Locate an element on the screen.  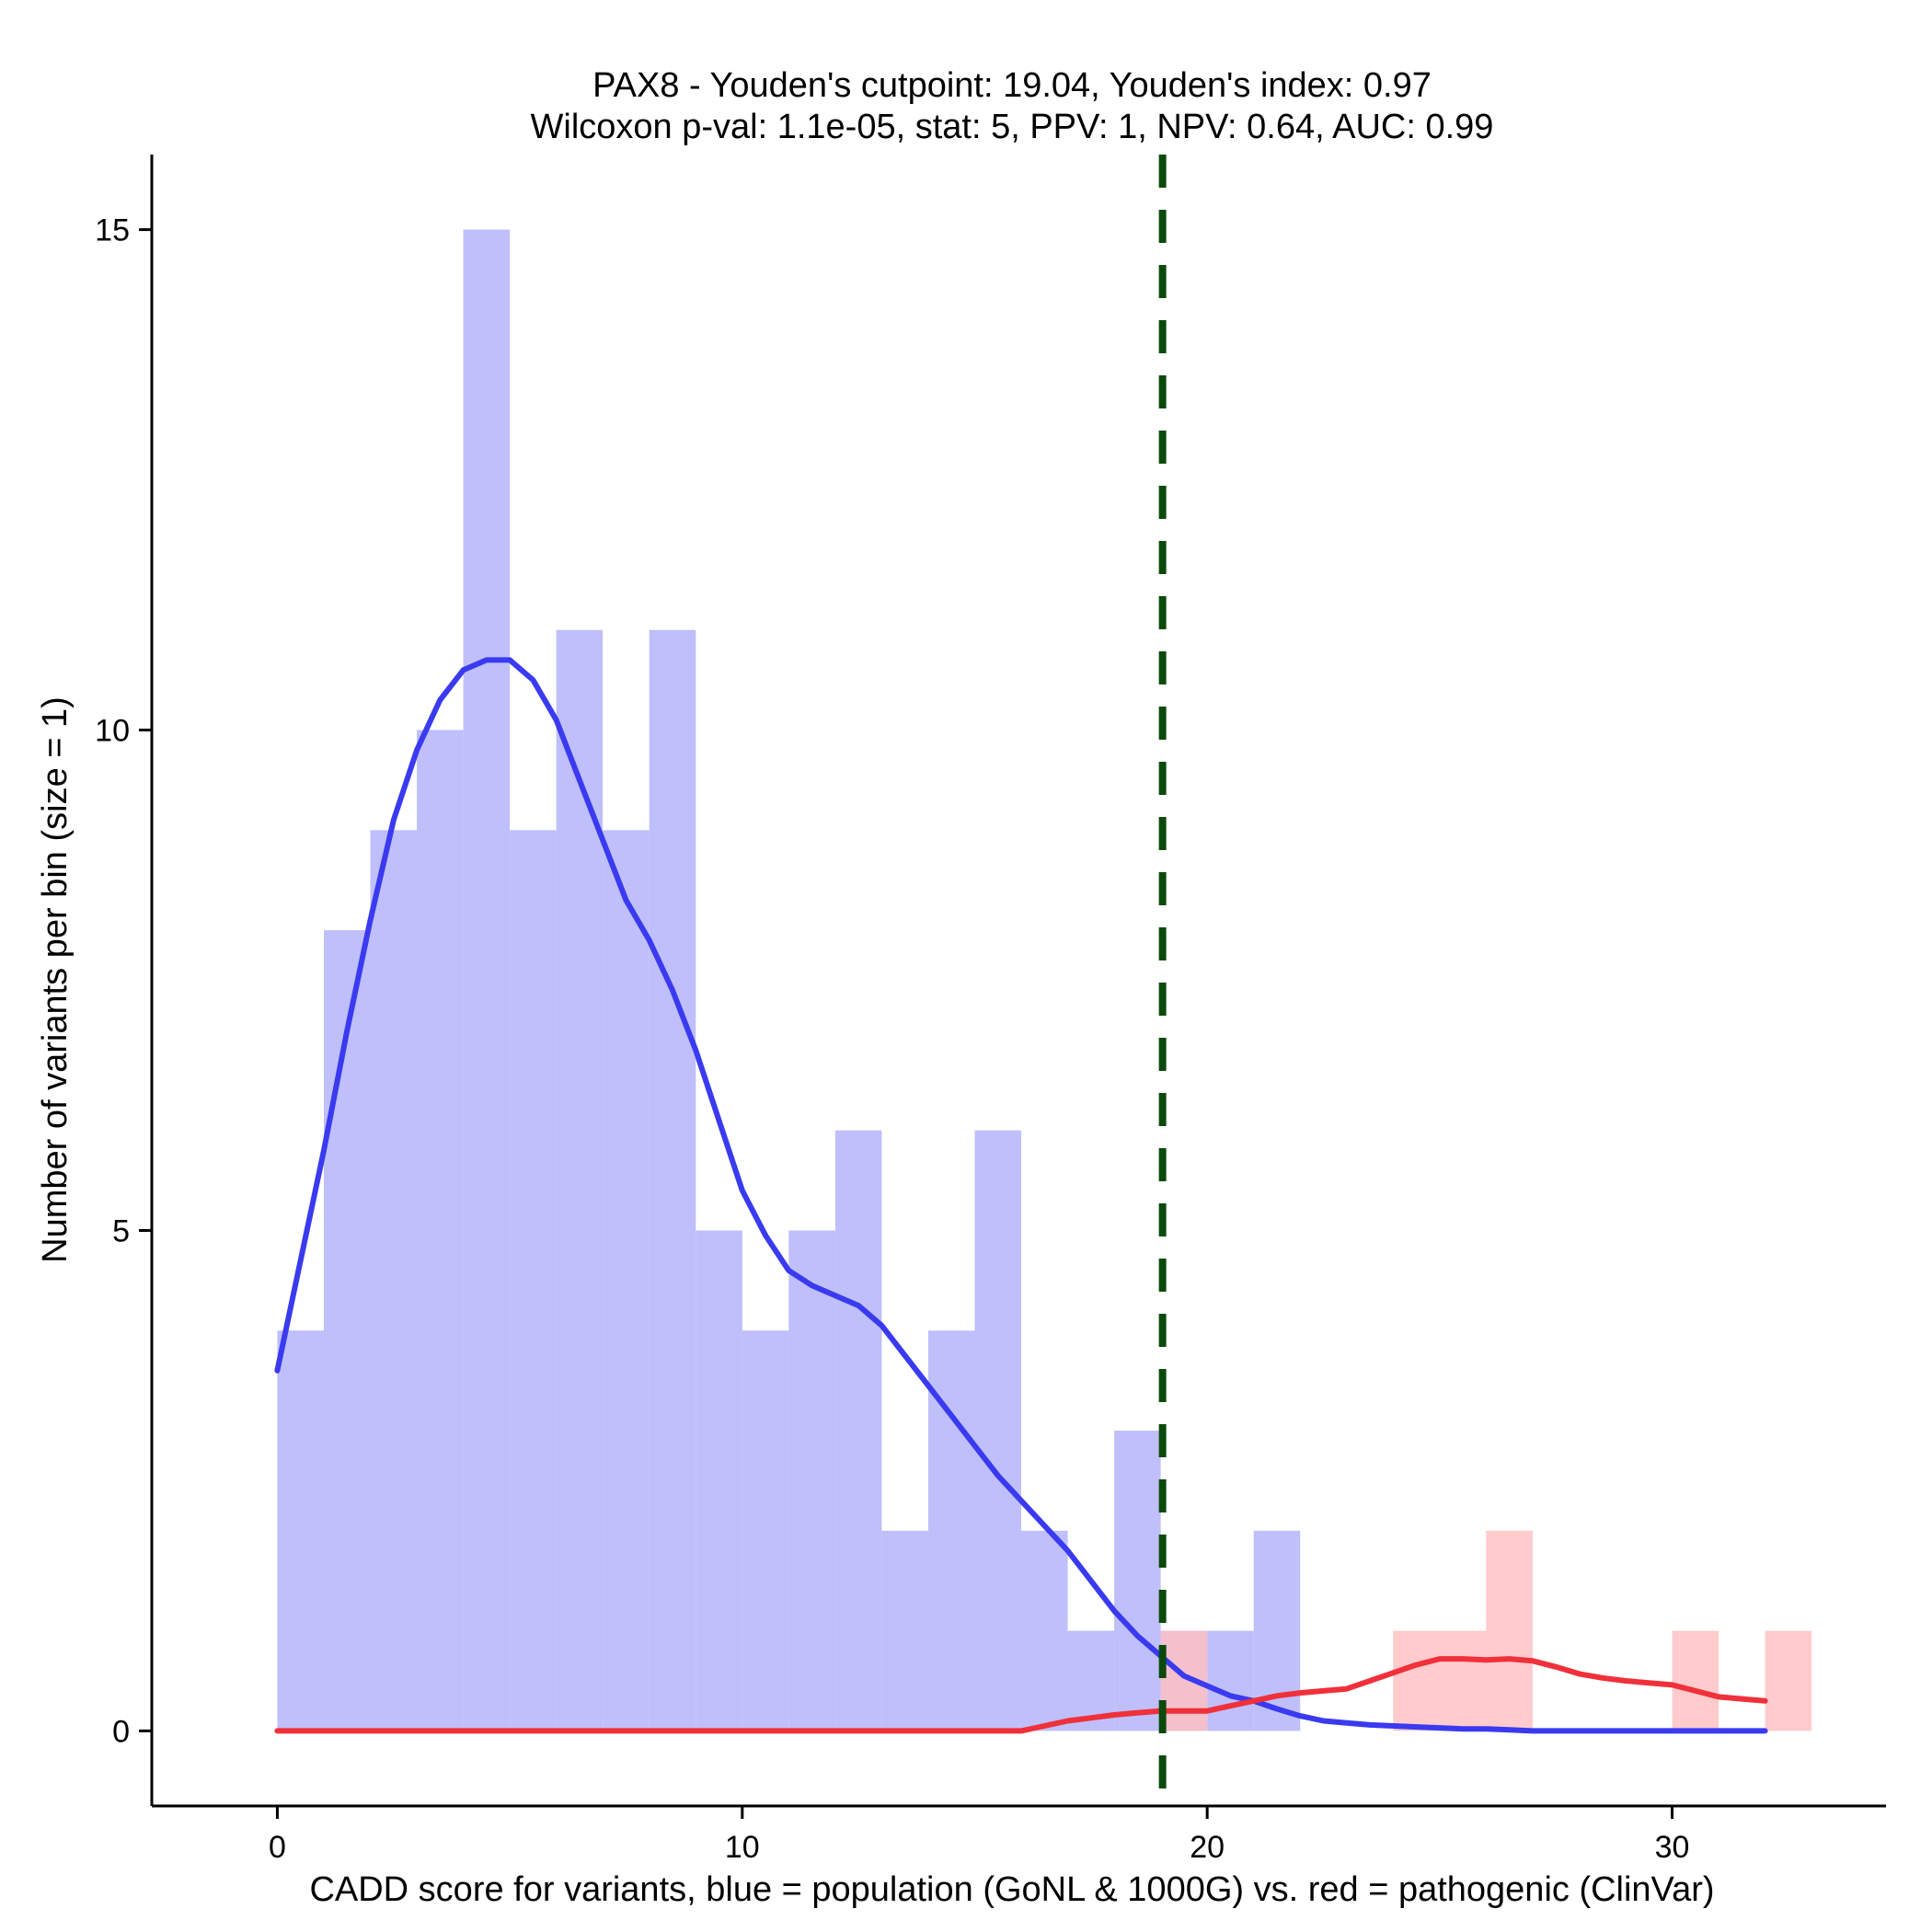
y-axis-label: Number of variants per bin (size = 1) is located at coordinates (55, 979).